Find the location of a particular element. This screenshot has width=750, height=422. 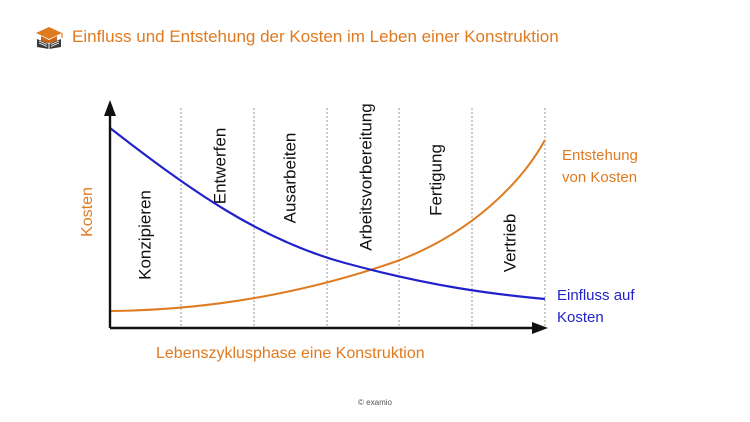

book-with-graduation-cap-icon is located at coordinates (49, 38).